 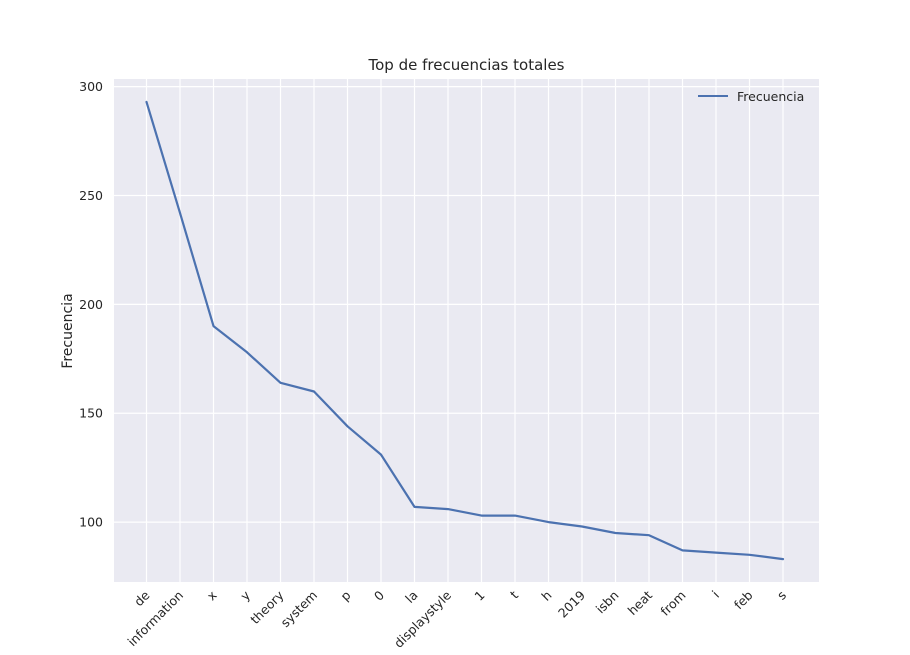 I want to click on chart-title: Top de frecuencias totales, so click(x=466, y=65).